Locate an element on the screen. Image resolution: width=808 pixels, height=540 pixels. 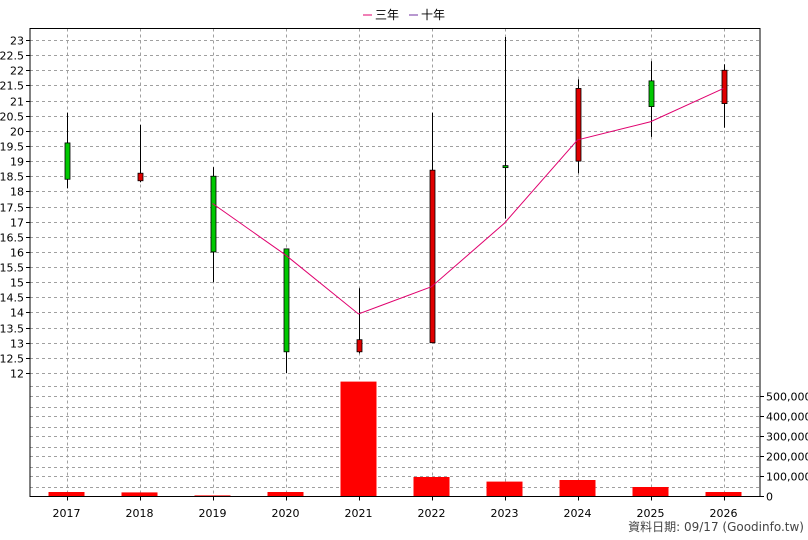
candle-2023 is located at coordinates (505, 127).